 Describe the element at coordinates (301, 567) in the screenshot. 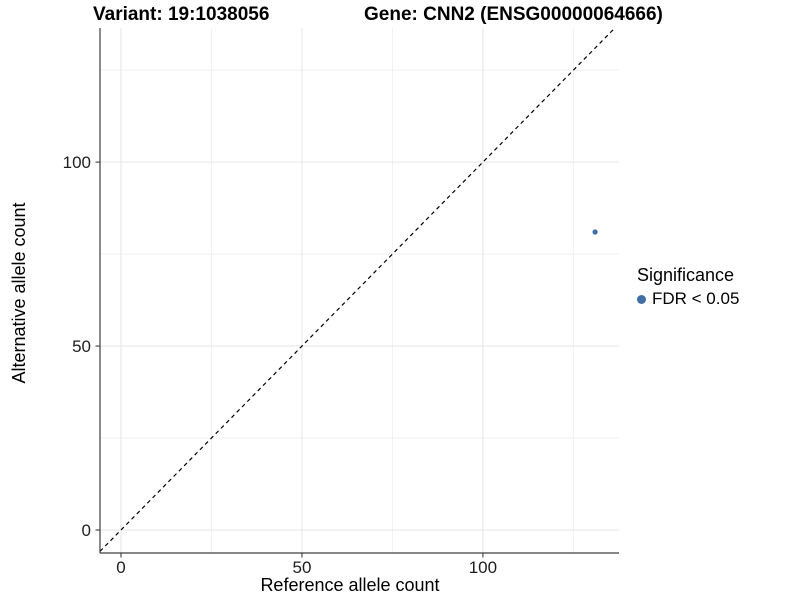

I see `x-tick-label: 50` at that location.